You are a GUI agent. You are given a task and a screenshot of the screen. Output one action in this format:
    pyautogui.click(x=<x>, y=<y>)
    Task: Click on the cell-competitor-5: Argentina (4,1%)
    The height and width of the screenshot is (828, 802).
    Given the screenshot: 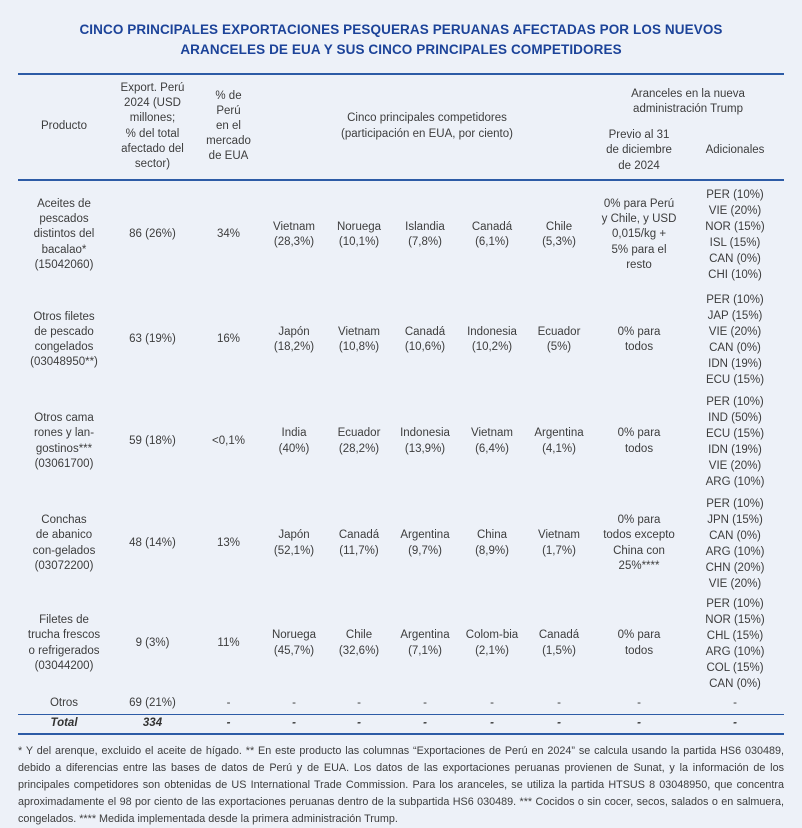 What is the action you would take?
    pyautogui.click(x=559, y=441)
    